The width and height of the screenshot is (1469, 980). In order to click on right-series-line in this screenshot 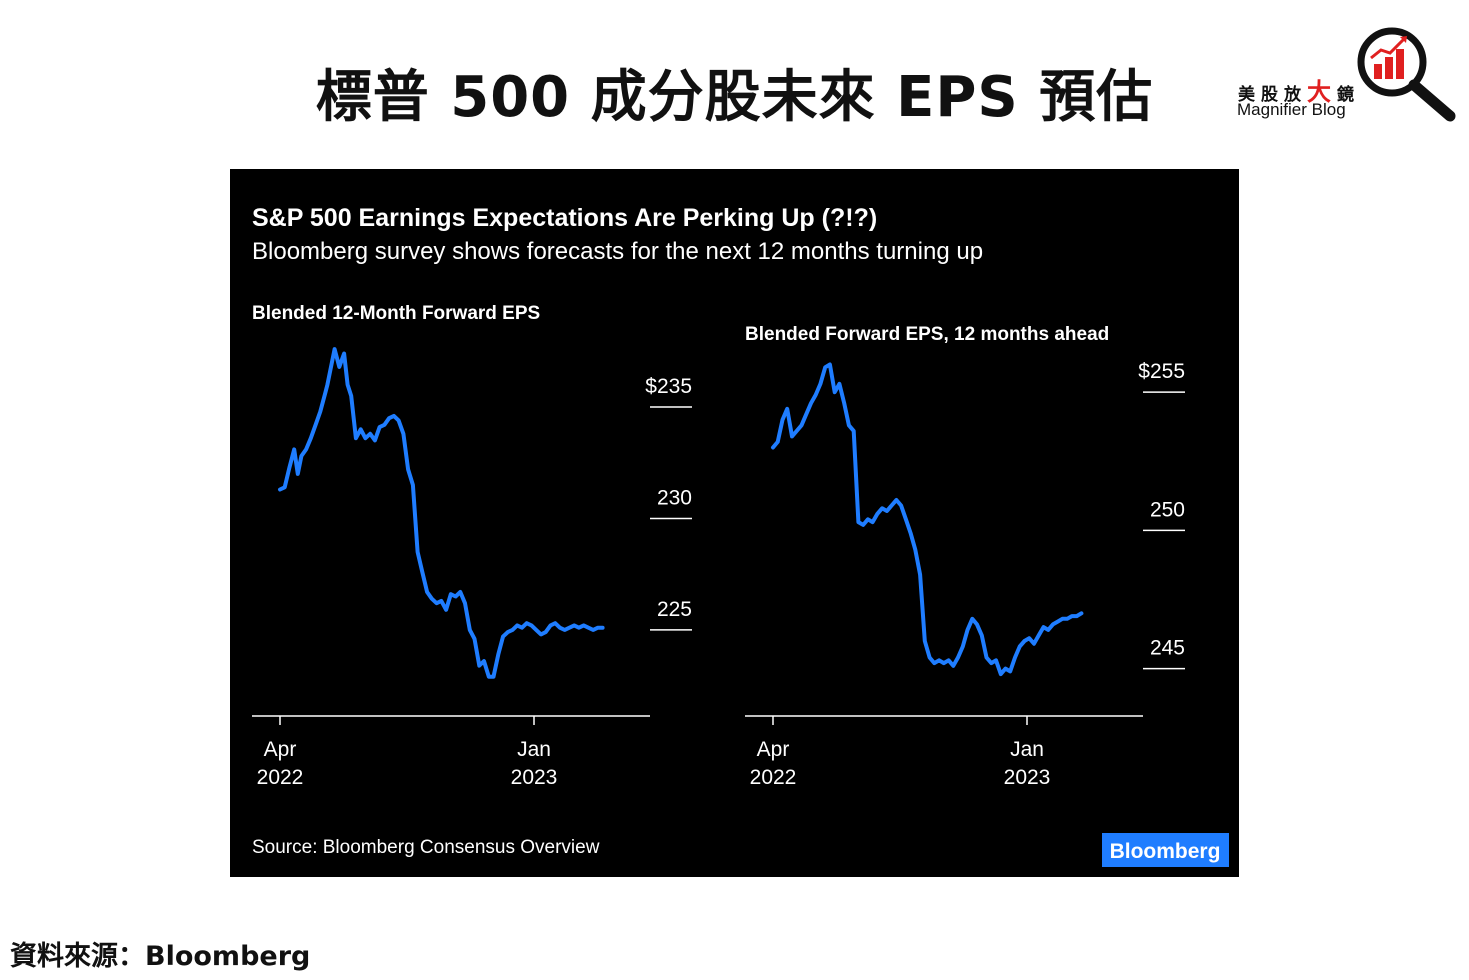, I will do `click(927, 519)`.